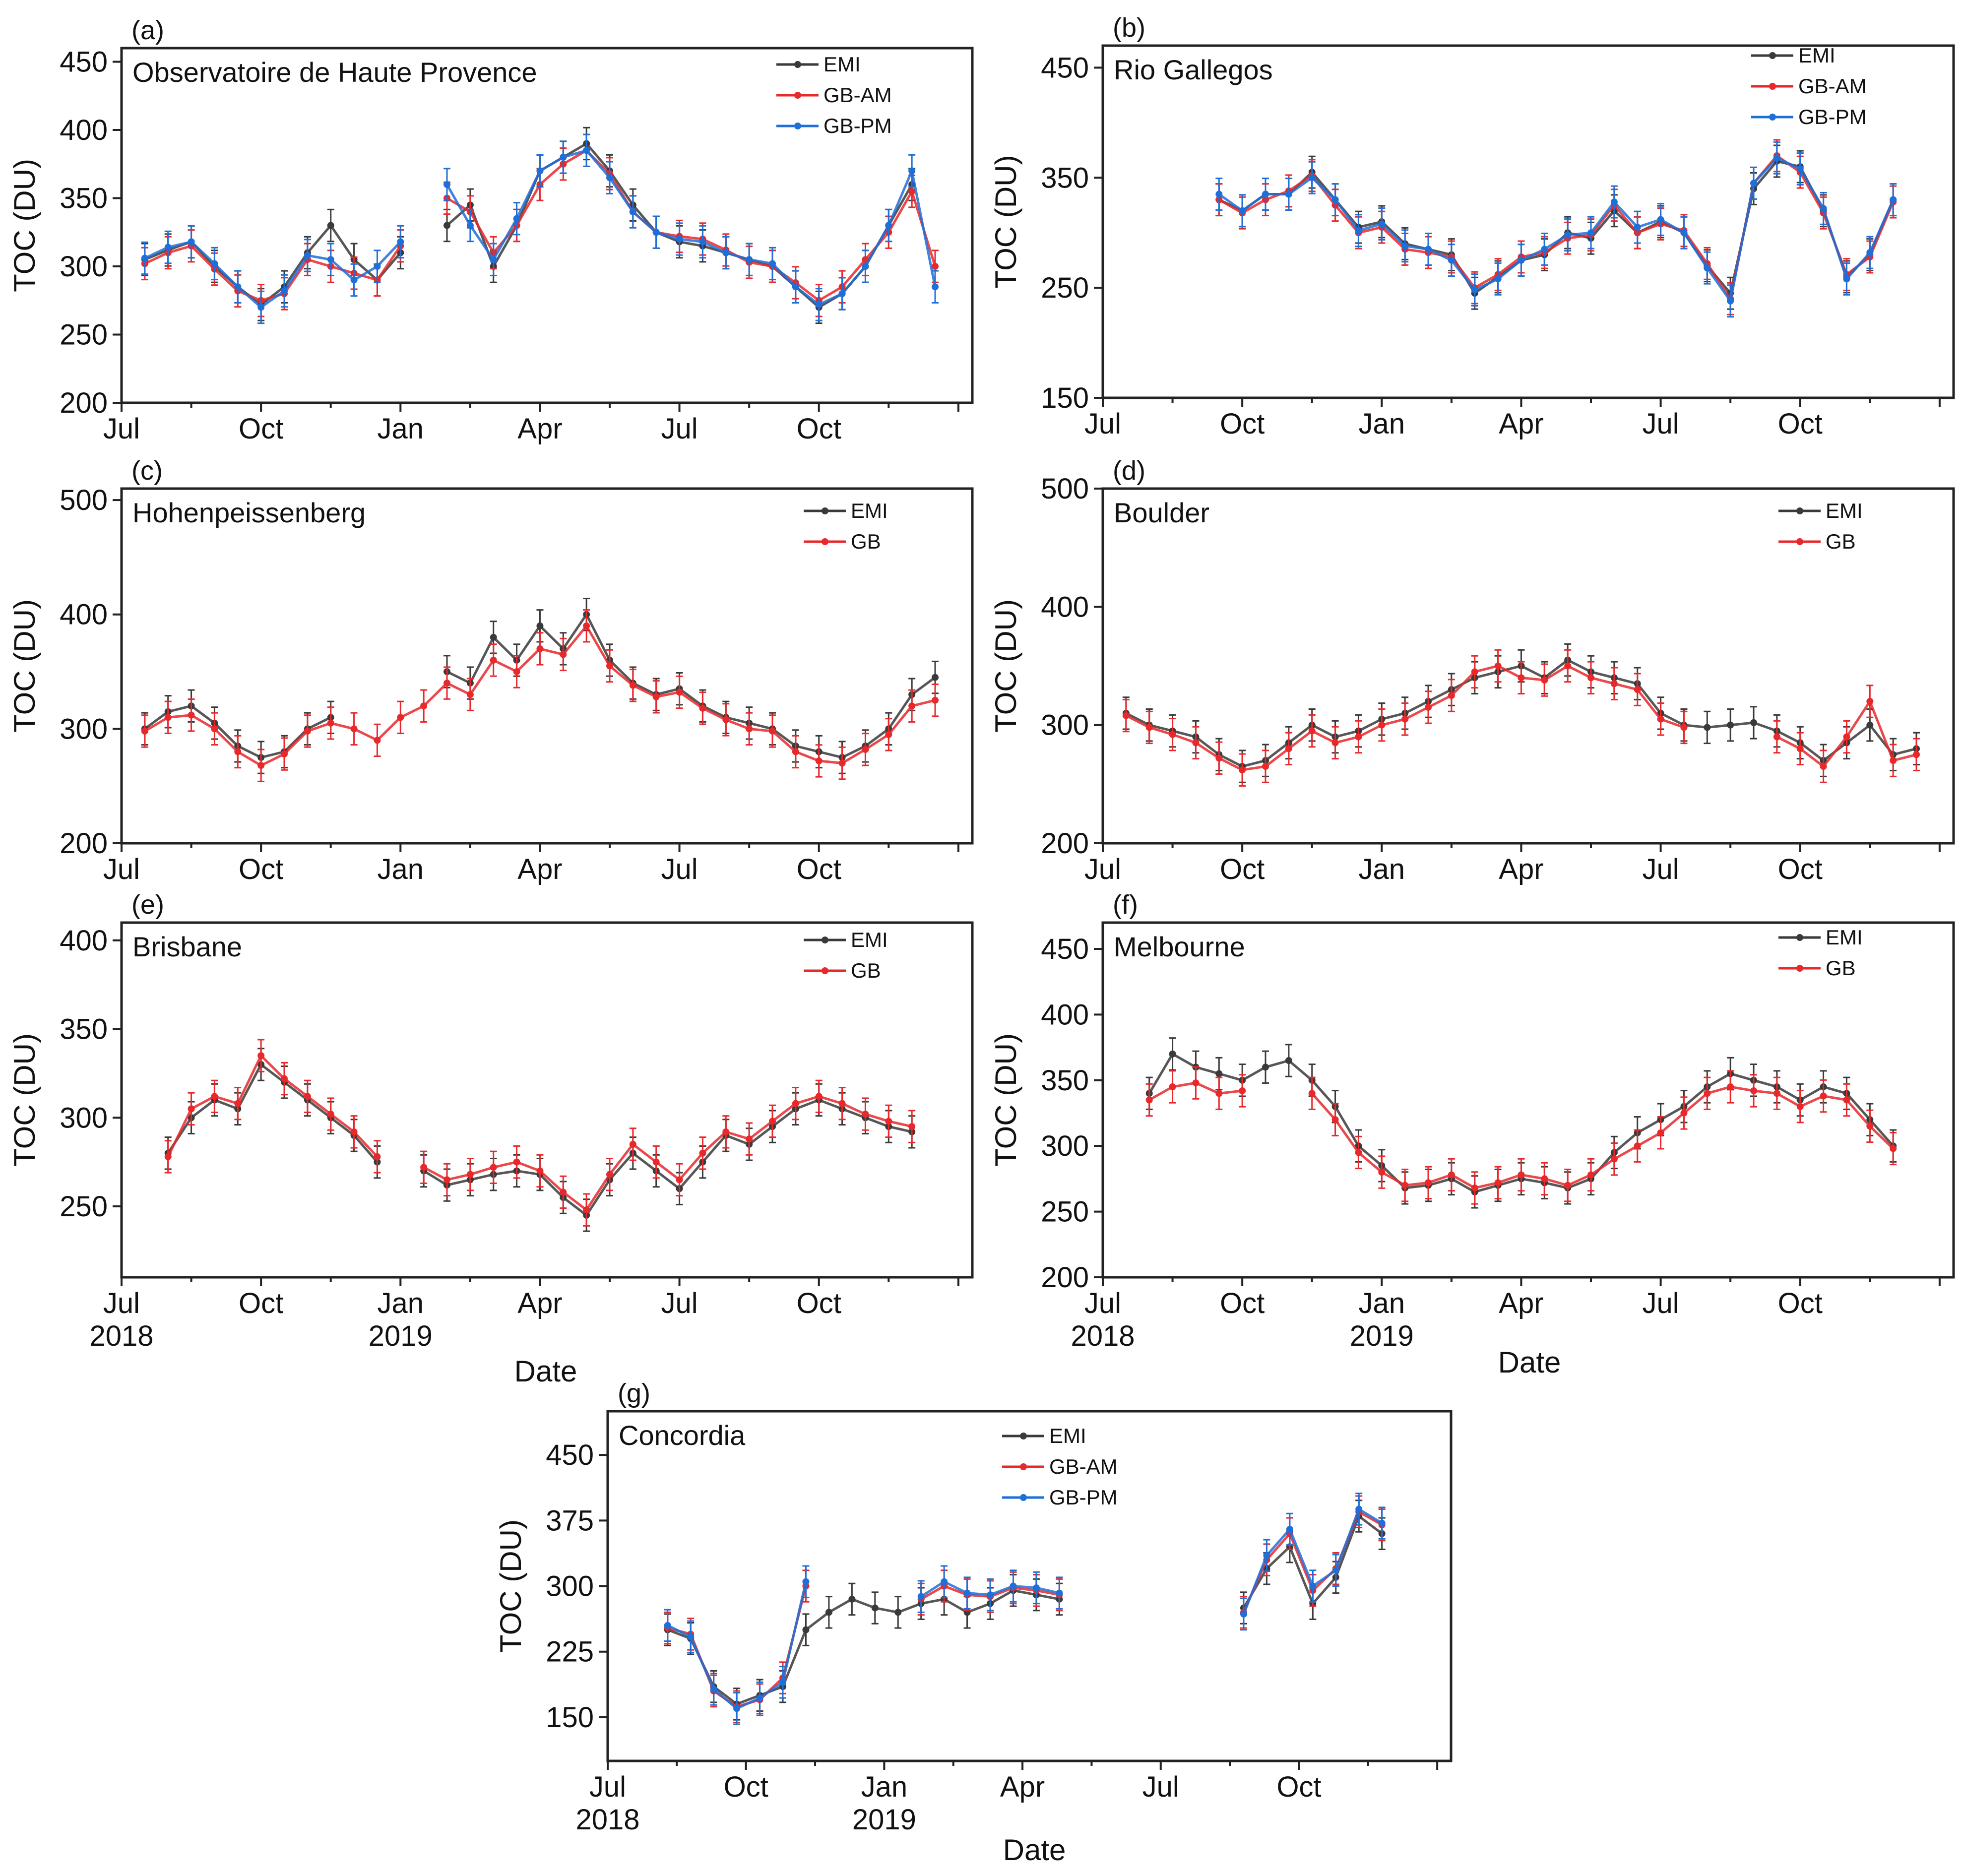 This screenshot has width=1963, height=1876. Describe the element at coordinates (1065, 489) in the screenshot. I see `y-tick-label: 500` at that location.